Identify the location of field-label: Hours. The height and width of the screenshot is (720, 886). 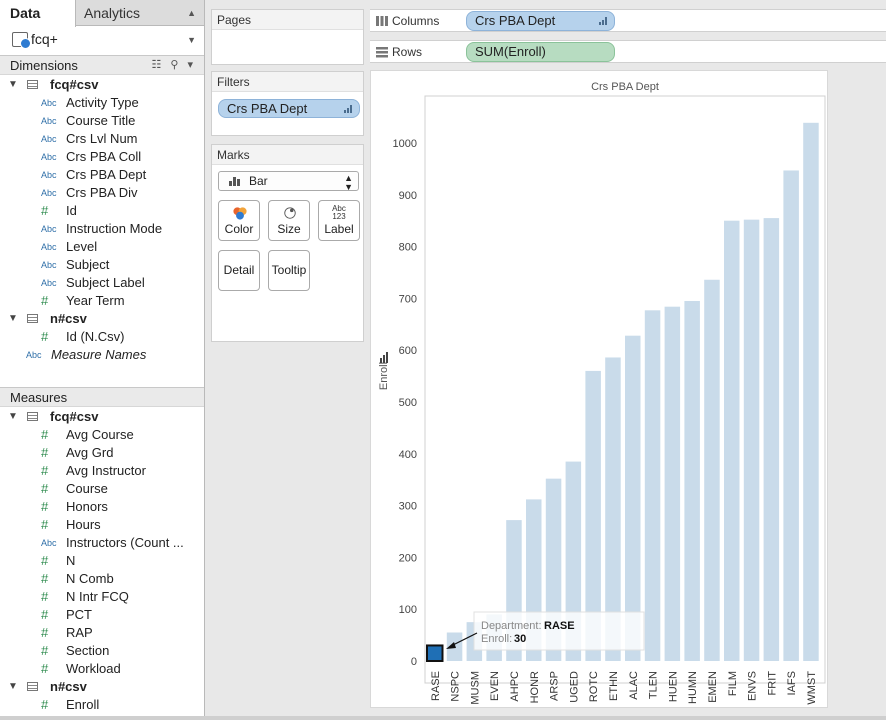
(83, 524).